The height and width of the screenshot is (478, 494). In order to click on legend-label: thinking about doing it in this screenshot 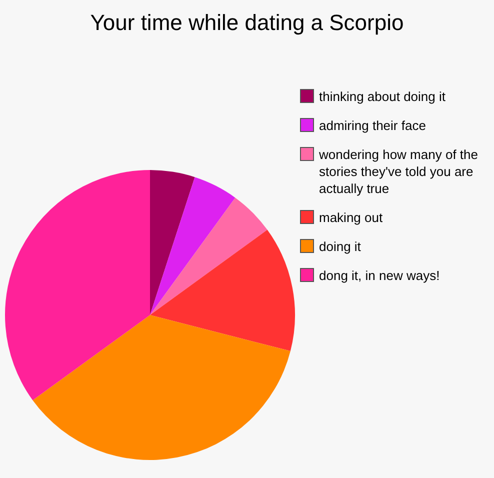, I will do `click(382, 96)`.